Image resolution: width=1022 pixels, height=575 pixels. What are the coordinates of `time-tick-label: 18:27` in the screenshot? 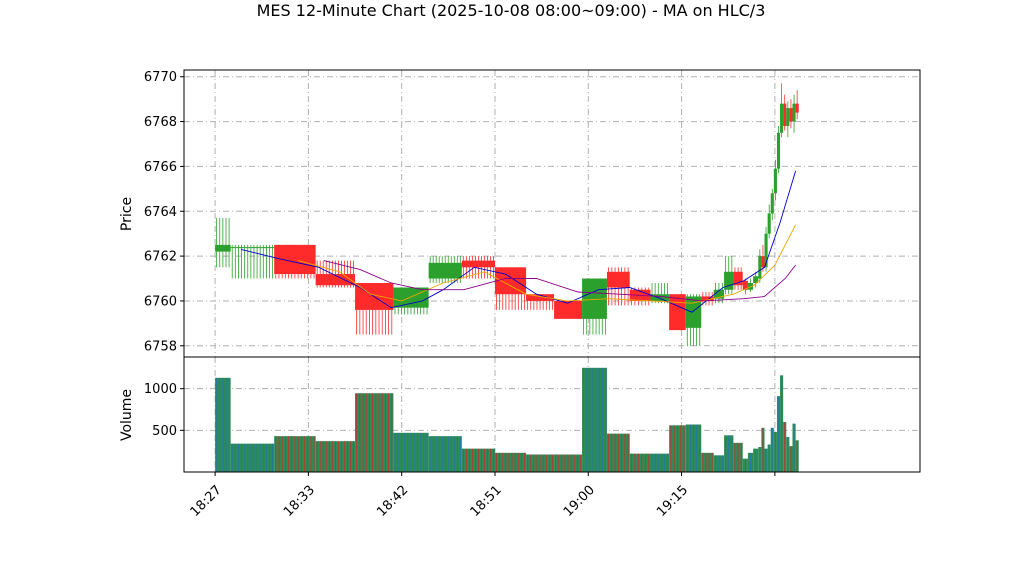 It's located at (206, 501).